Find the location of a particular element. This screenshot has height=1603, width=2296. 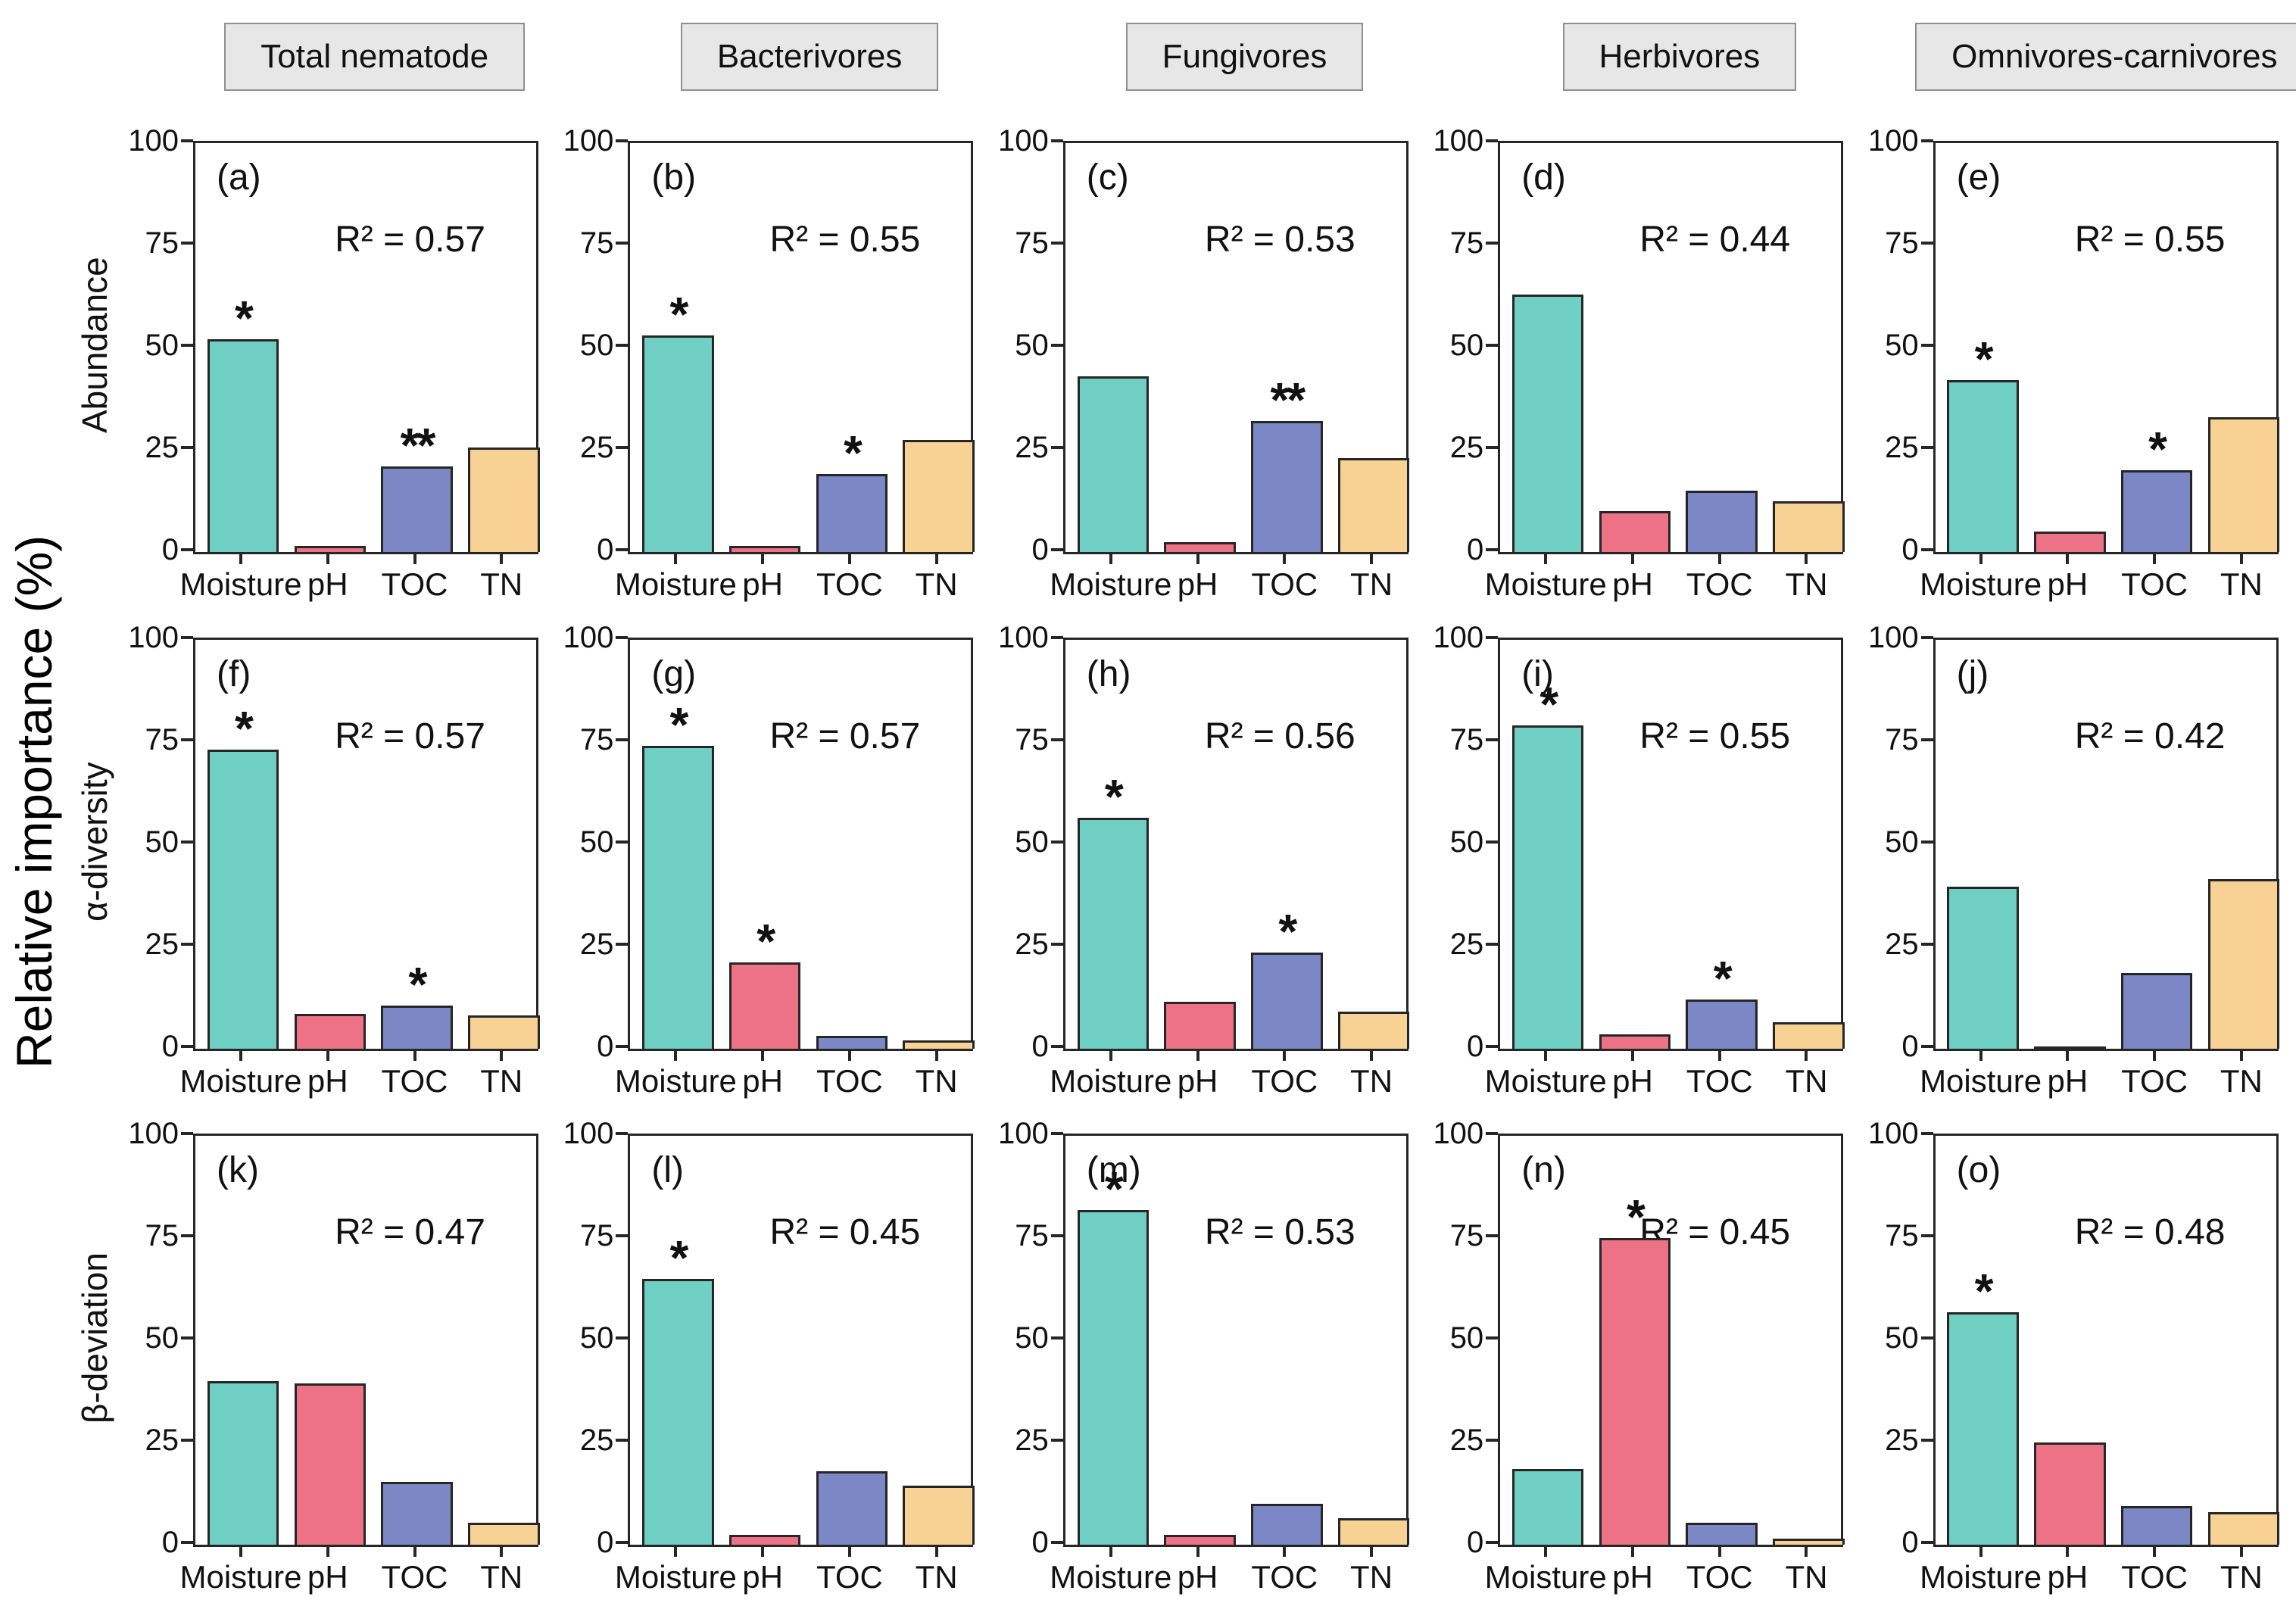

plot-area: (n) R² = 0.45 * is located at coordinates (1671, 1341).